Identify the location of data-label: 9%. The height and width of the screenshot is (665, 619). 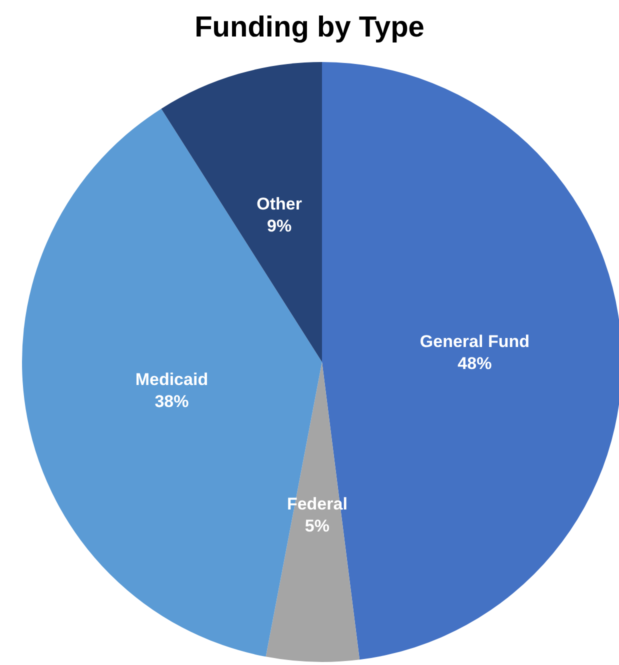
(279, 226).